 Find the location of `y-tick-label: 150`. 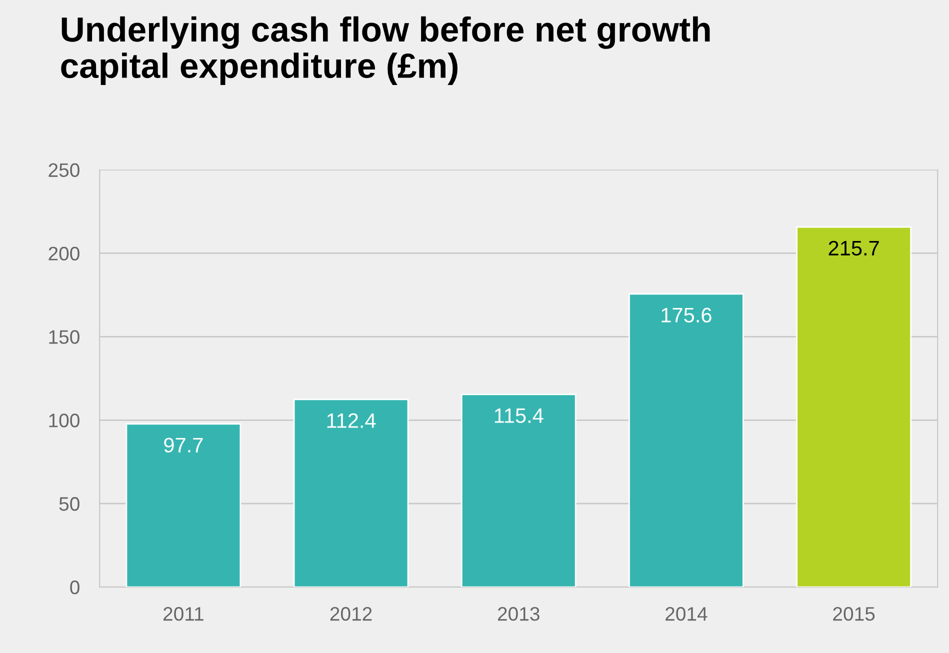

y-tick-label: 150 is located at coordinates (64, 337).